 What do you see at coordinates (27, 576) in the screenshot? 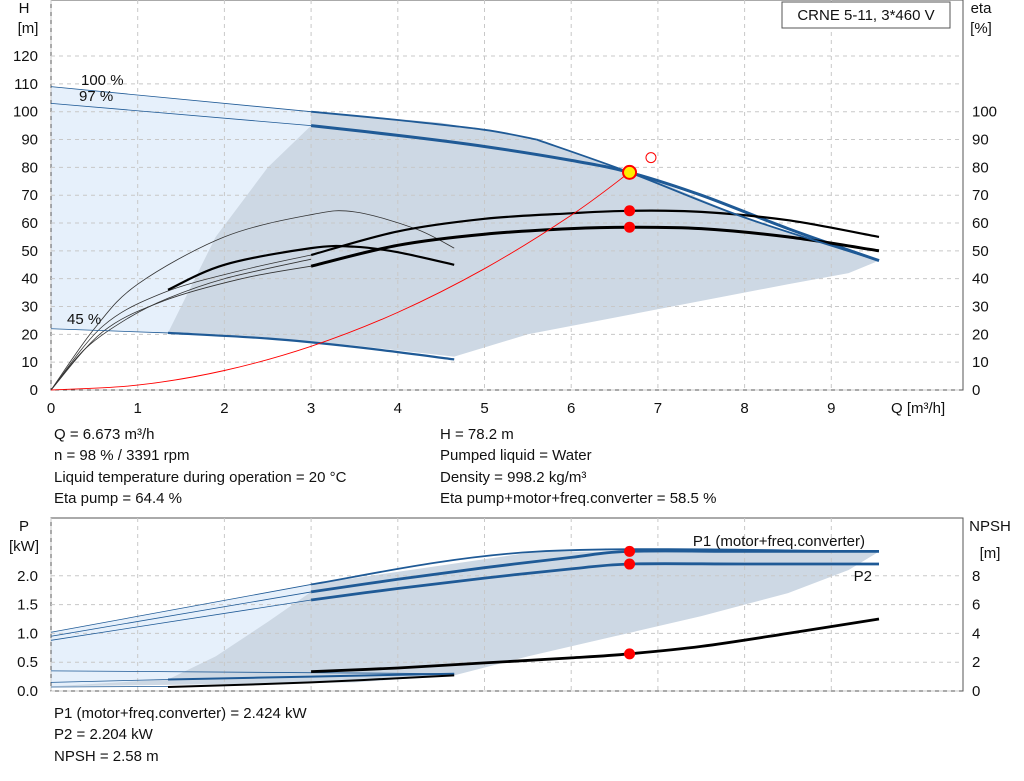
I see `bottom-y-tick-label: 2.0` at bounding box center [27, 576].